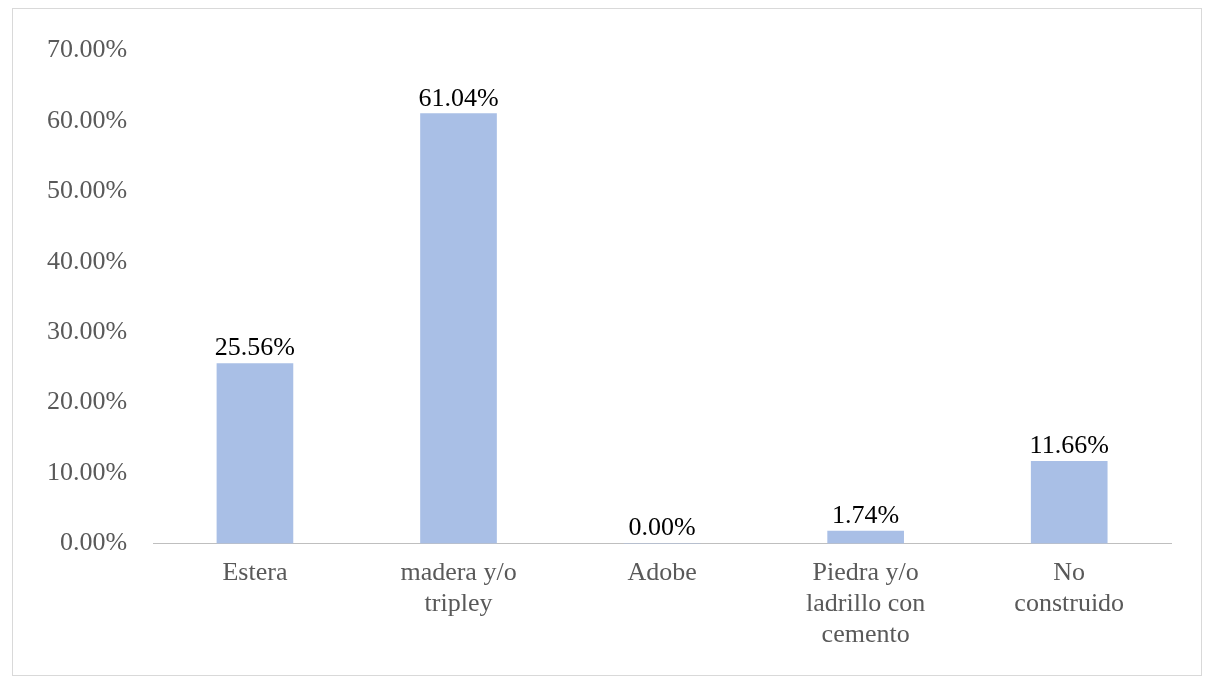  What do you see at coordinates (1069, 587) in the screenshot?
I see `x-tick-label: No construido` at bounding box center [1069, 587].